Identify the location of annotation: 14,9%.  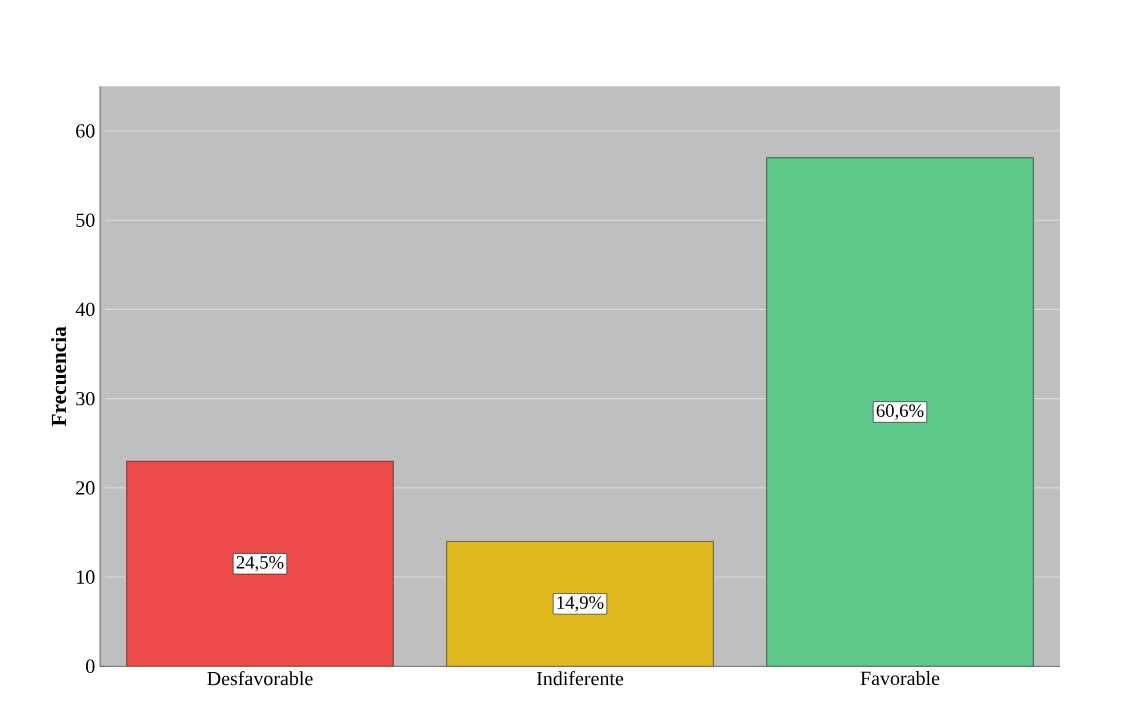
(580, 604).